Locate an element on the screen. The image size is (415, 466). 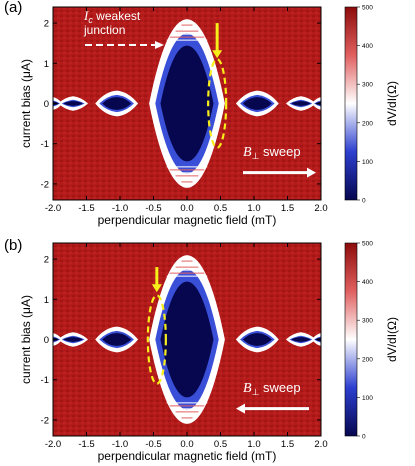
panel-label: (b) is located at coordinates (13, 245).